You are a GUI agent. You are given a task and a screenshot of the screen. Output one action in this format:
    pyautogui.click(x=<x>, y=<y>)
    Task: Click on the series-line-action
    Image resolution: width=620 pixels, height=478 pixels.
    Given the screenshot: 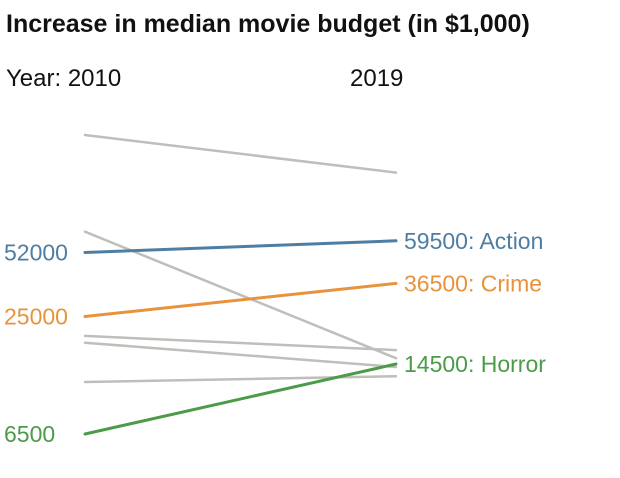 What is the action you would take?
    pyautogui.click(x=240, y=246)
    